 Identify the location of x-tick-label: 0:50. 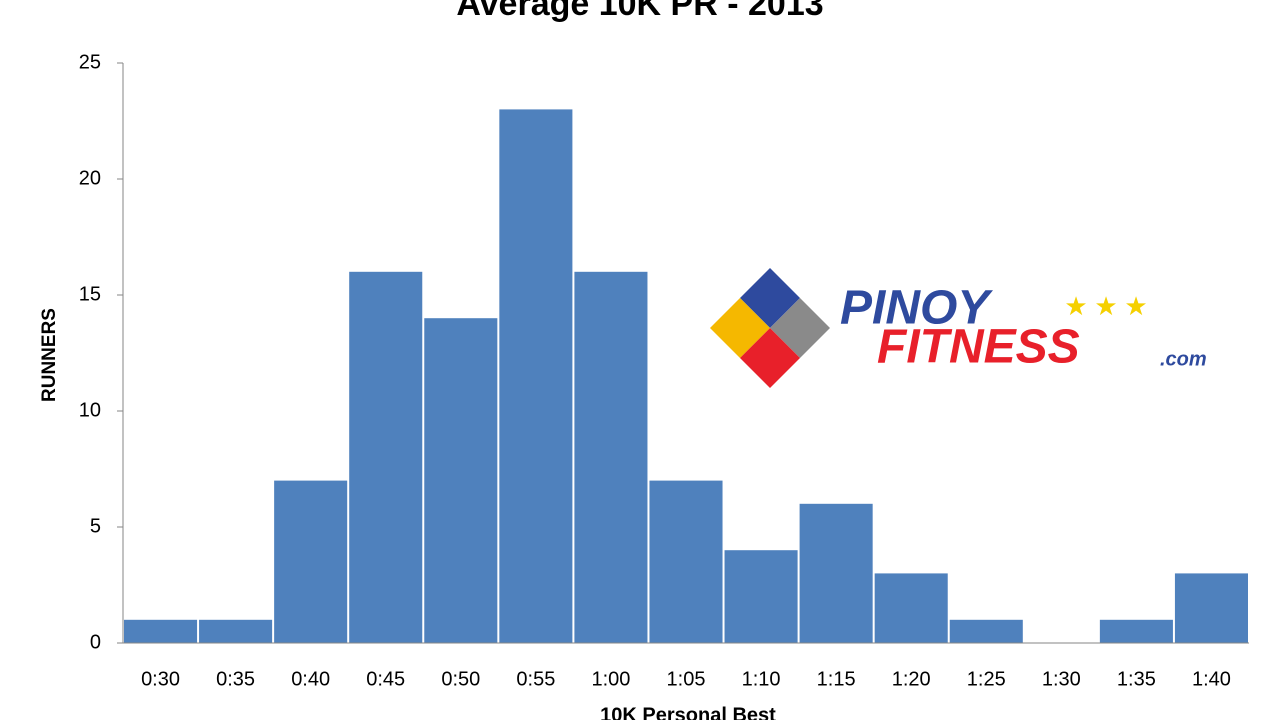
(460, 679).